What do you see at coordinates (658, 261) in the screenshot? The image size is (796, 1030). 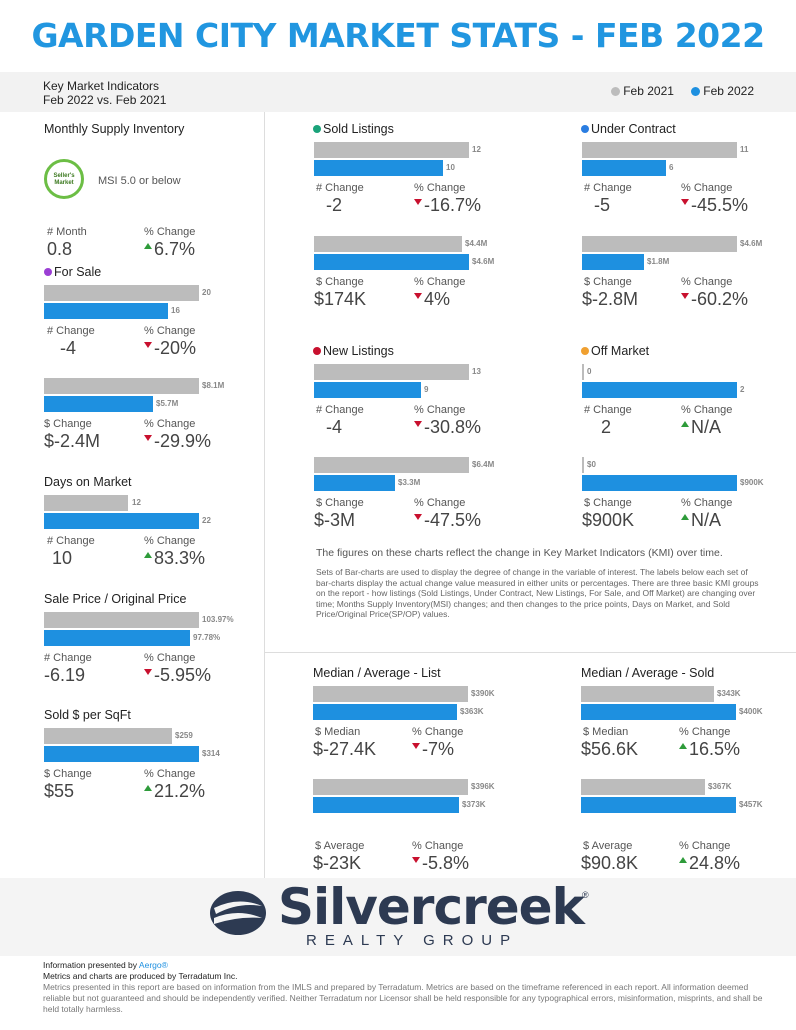 I see `bar-label: $1.8M` at bounding box center [658, 261].